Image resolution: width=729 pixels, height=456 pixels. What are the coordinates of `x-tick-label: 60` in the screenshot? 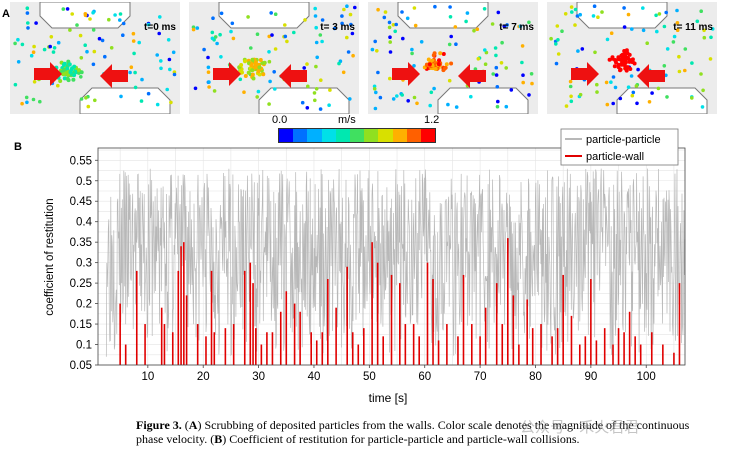 It's located at (424, 377).